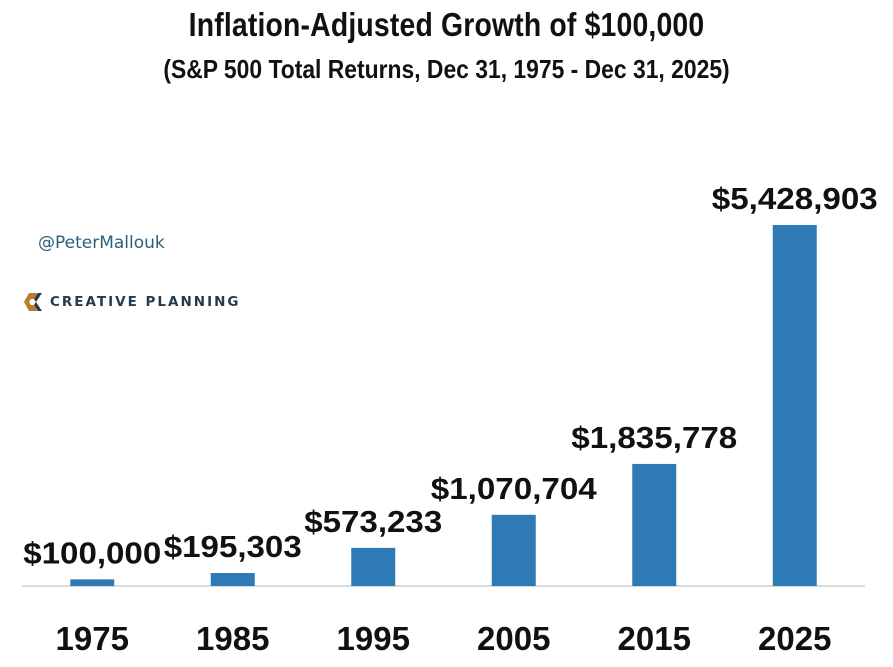 This screenshot has width=893, height=667. Describe the element at coordinates (101, 243) in the screenshot. I see `social-handle: @PeterMallouk` at that location.